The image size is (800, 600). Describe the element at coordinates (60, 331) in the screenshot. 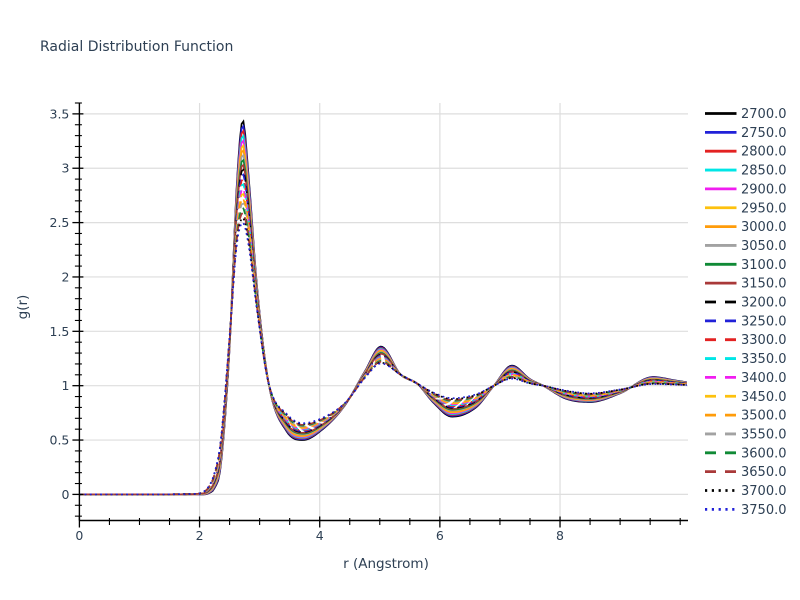

I see `y-tick-label: 1.5` at that location.